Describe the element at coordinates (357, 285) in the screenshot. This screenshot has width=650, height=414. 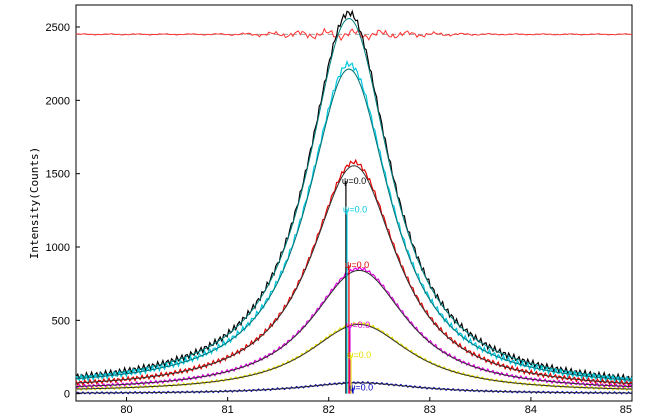
I see `markers-group: ψ=0.0 ψ=0.0 ψ=0.0 ψ=0.0 ψ=0.0 ψ=0.0` at that location.